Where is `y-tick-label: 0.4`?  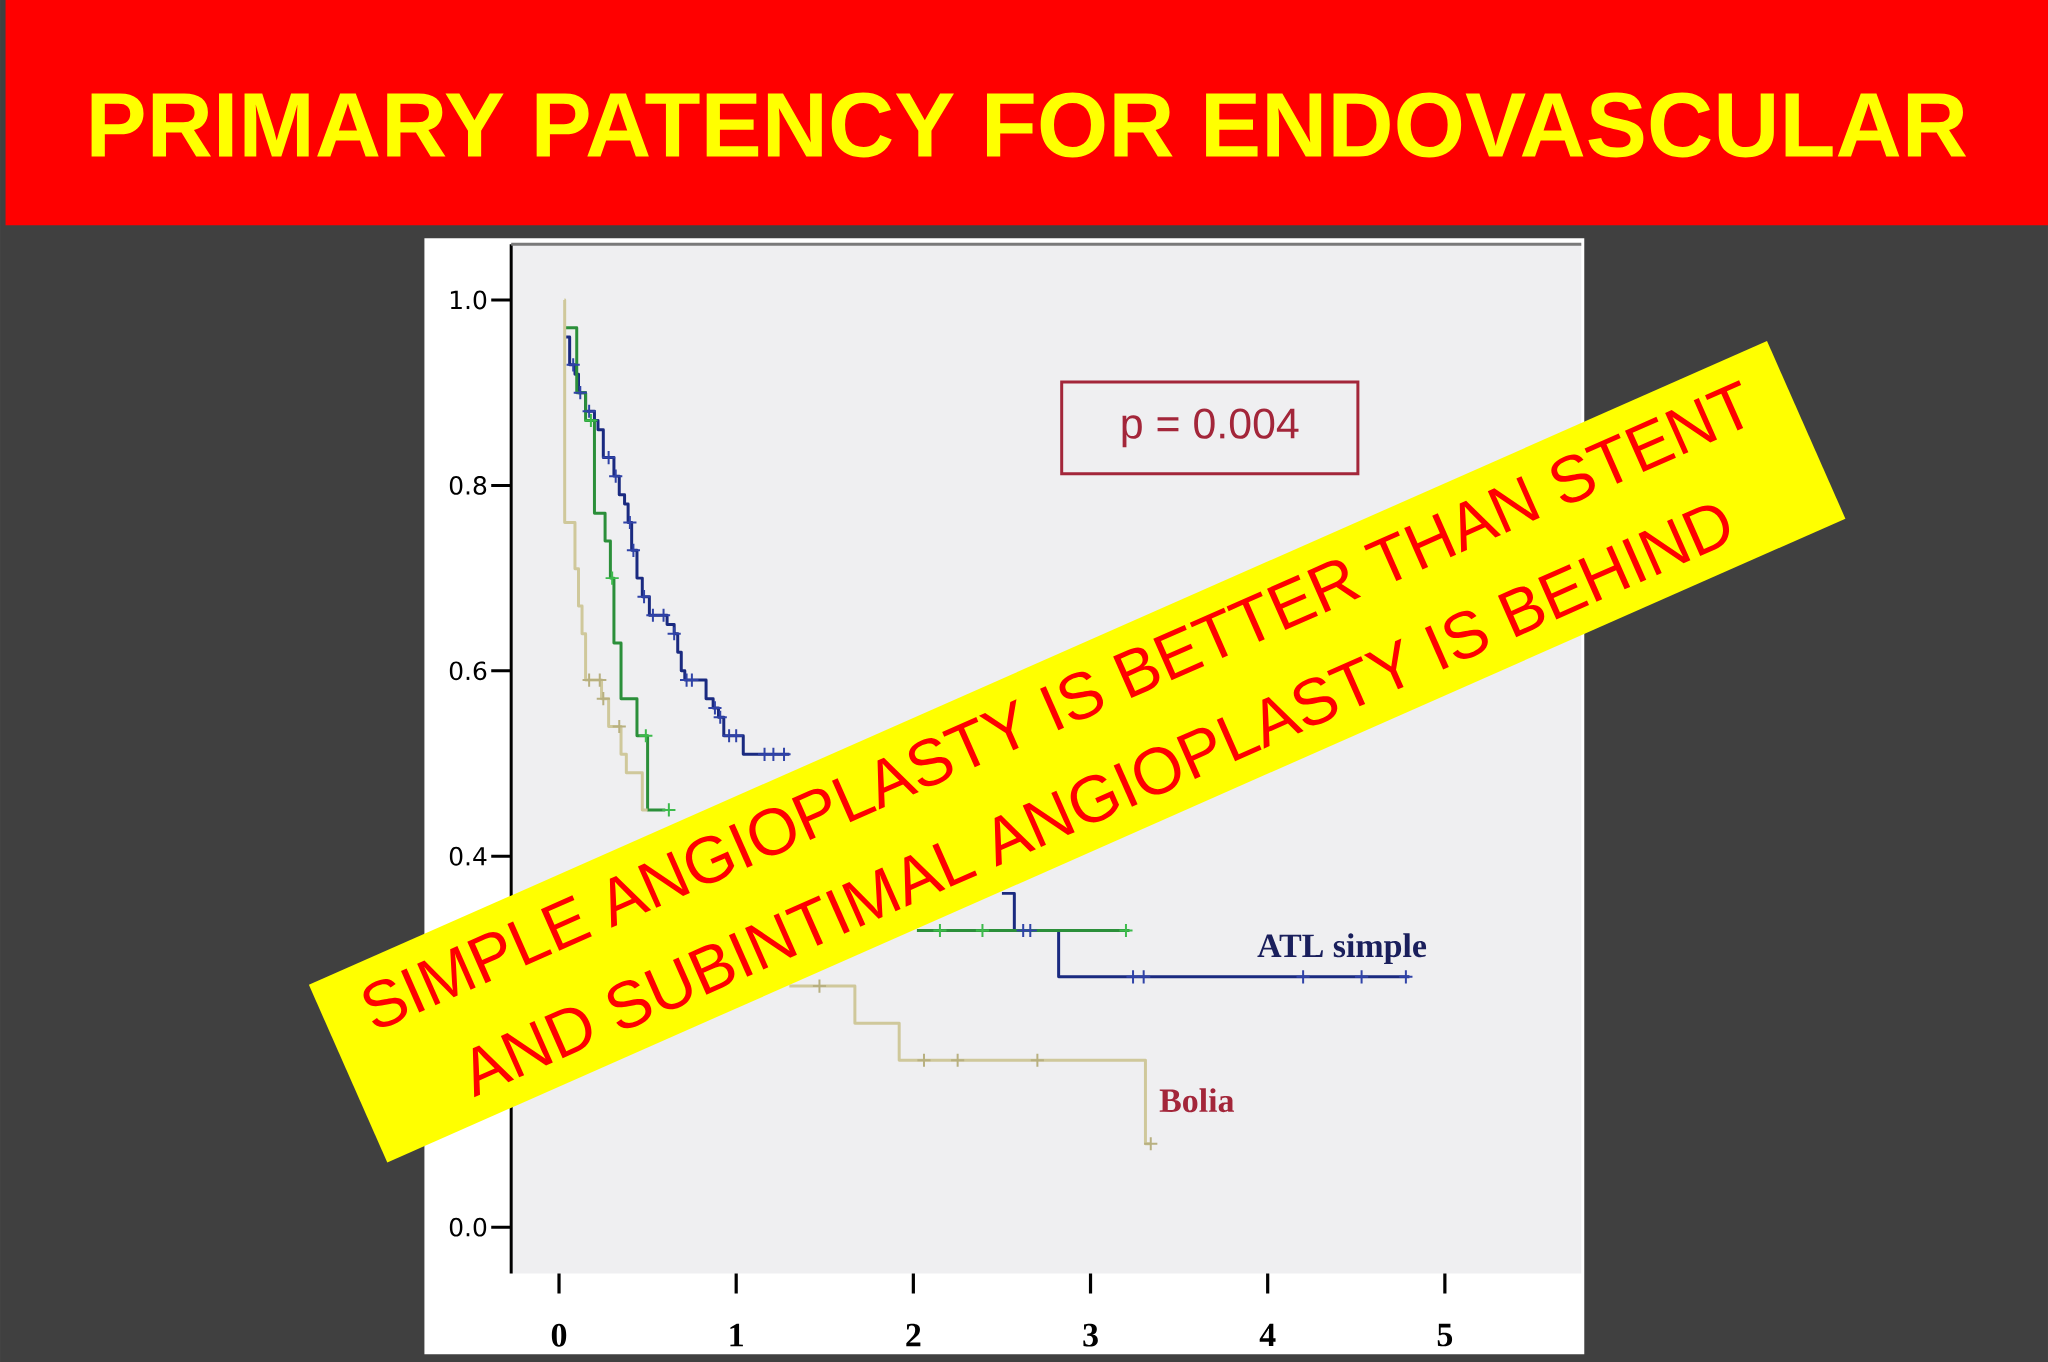 y-tick-label: 0.4 is located at coordinates (468, 856).